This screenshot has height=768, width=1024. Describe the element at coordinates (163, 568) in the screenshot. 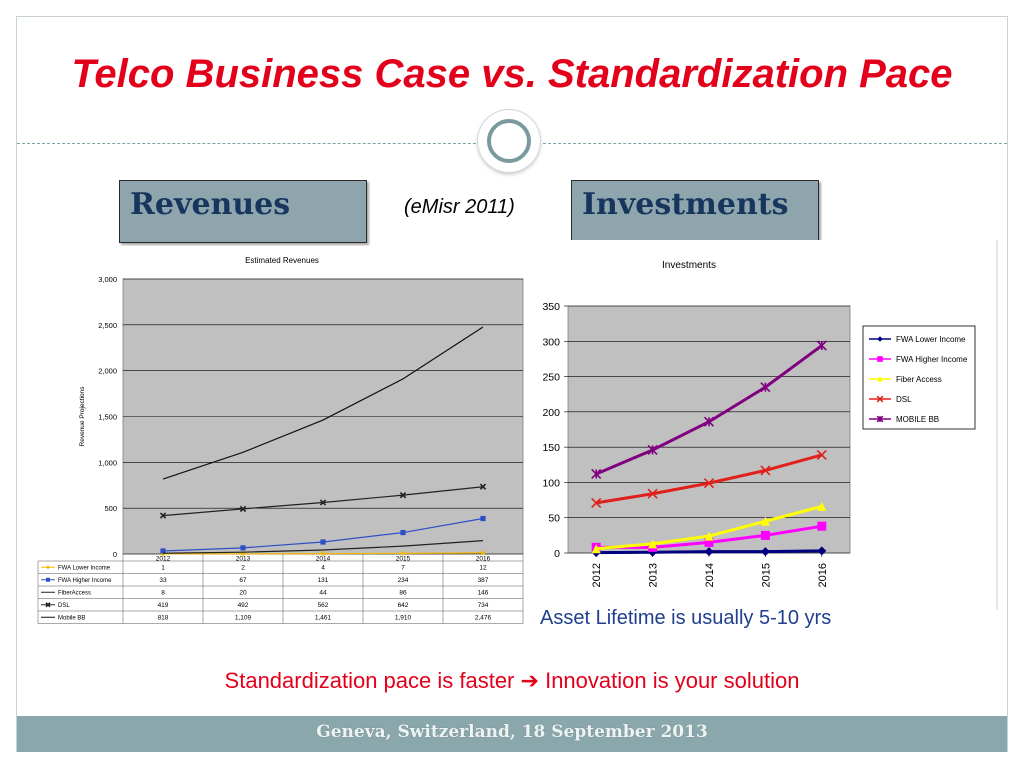

I see `revenues-table-cell: 1` at that location.